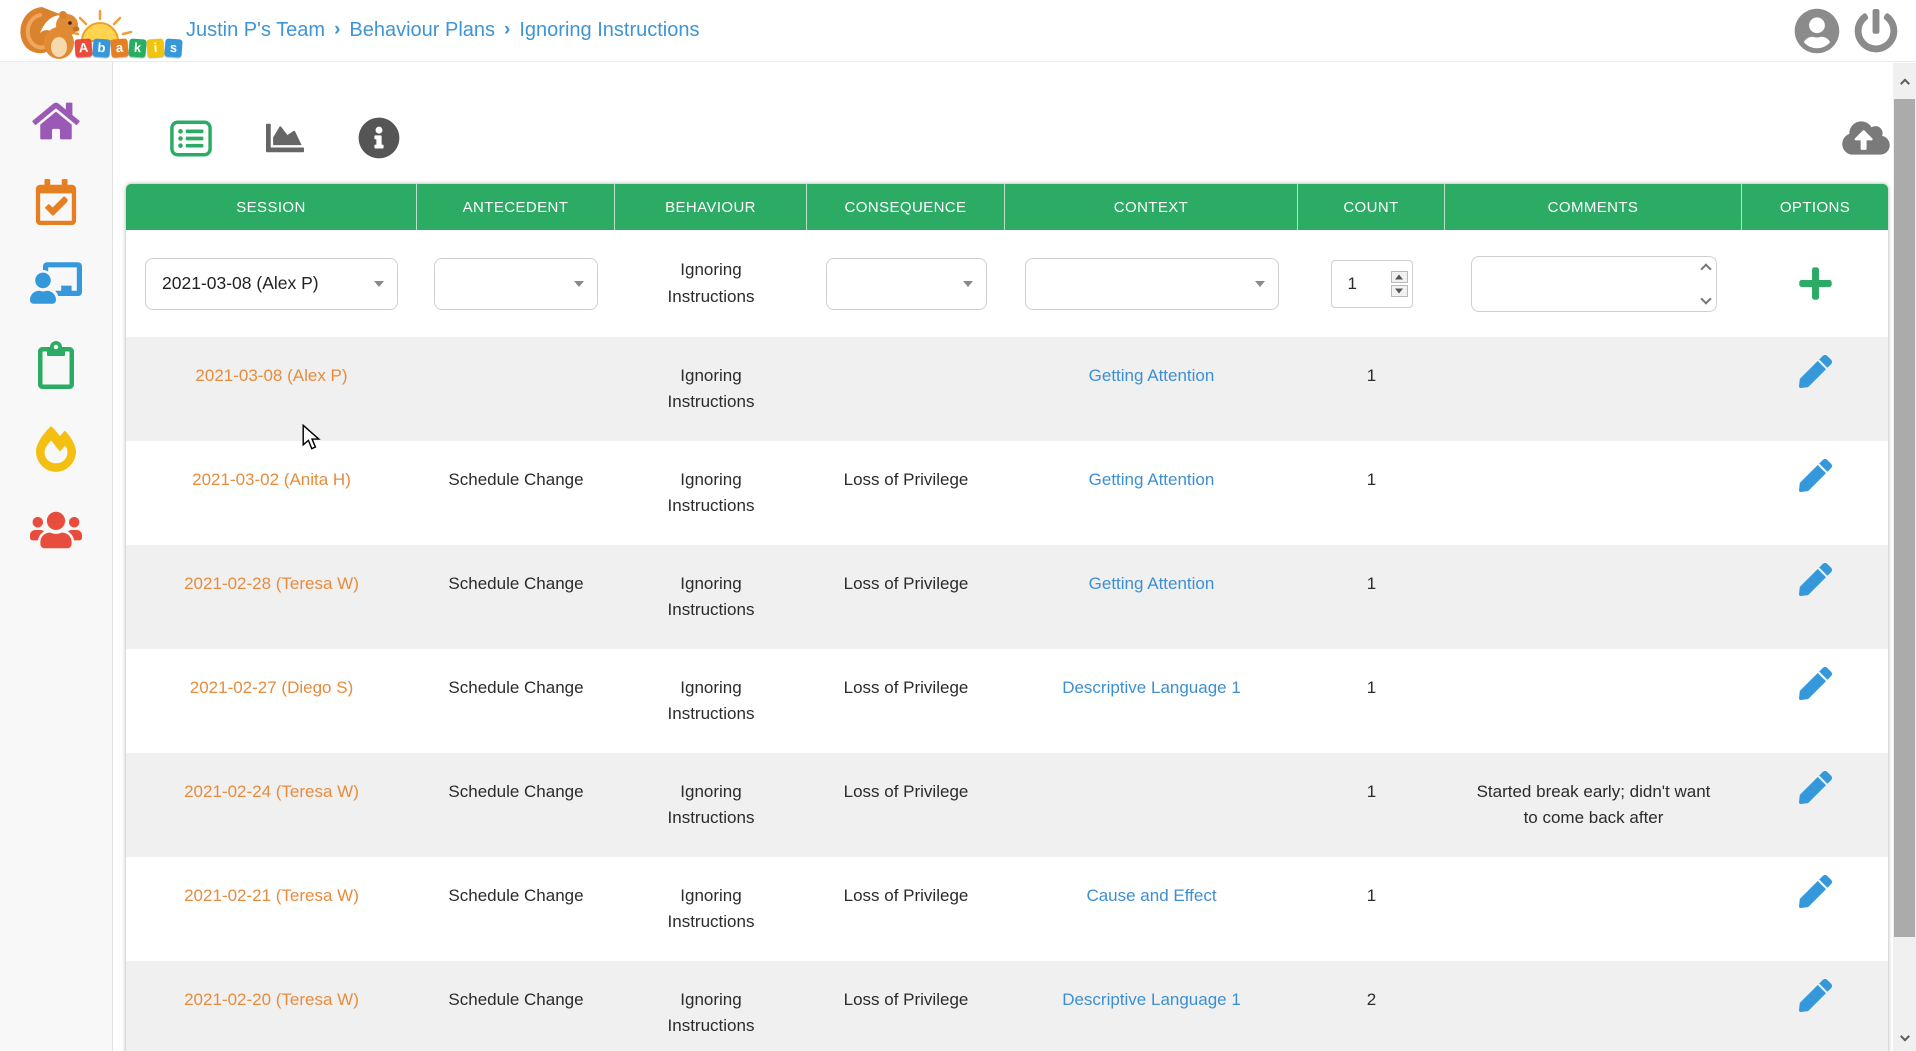 The height and width of the screenshot is (1051, 1916). I want to click on column-header-context: CONTEXT, so click(1151, 207).